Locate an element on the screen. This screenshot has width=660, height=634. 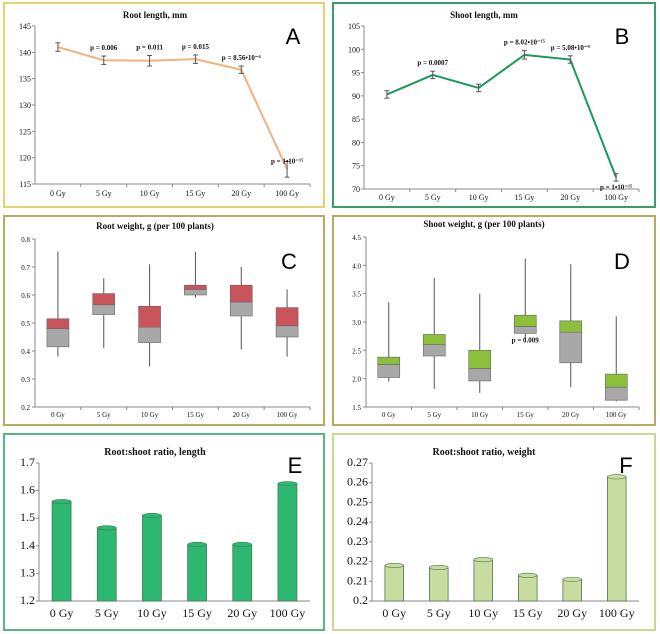
y-tick-label: 0.26 is located at coordinates (357, 482).